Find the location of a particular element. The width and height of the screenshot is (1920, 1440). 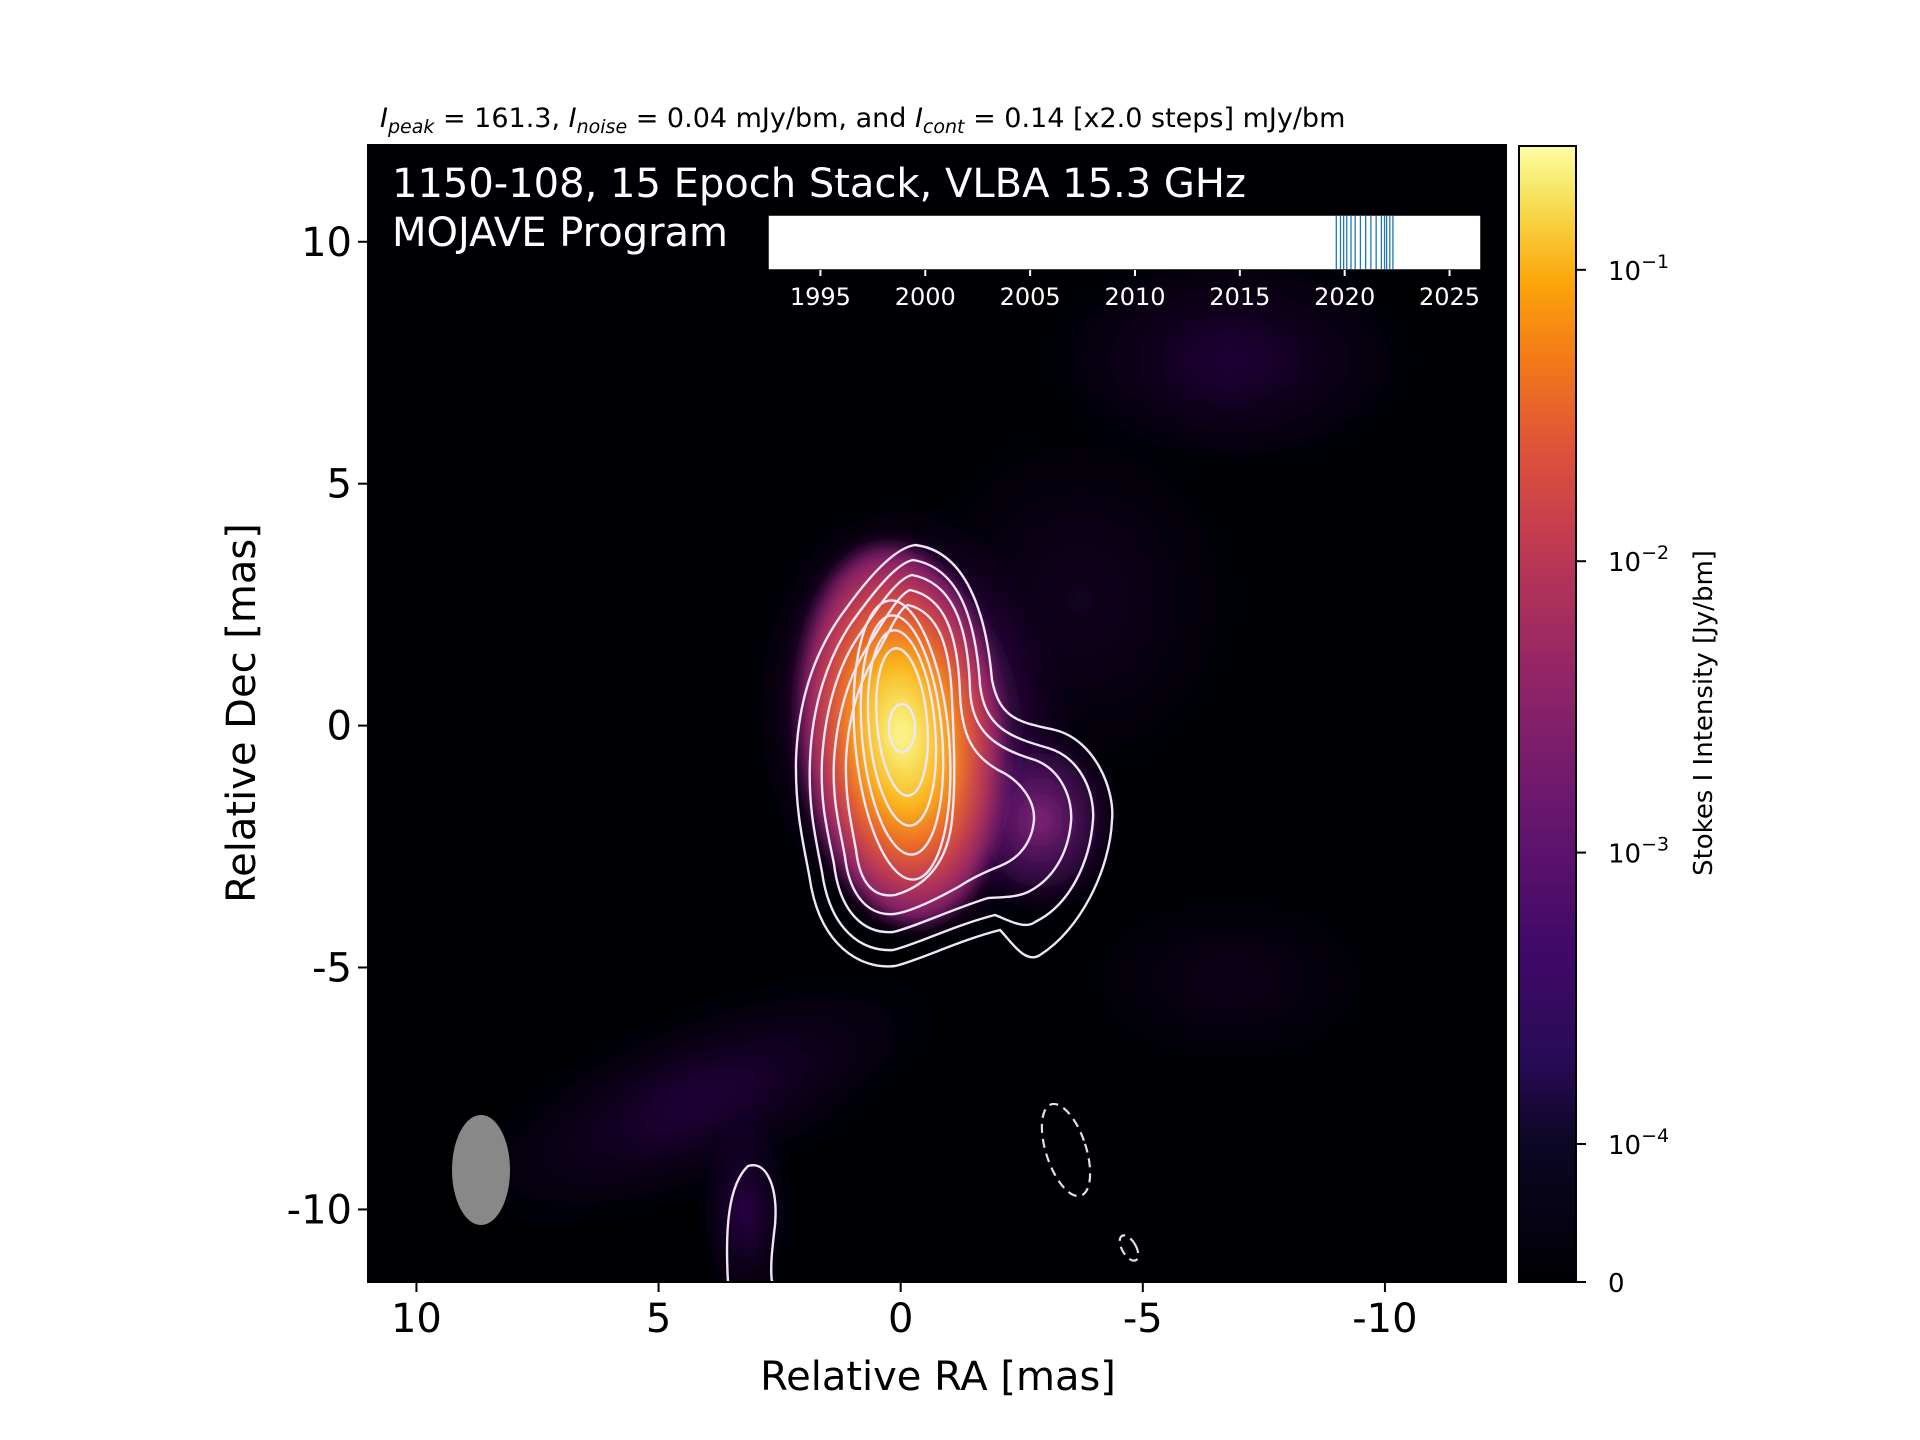

faint-emission-se is located at coordinates (1230, 980).